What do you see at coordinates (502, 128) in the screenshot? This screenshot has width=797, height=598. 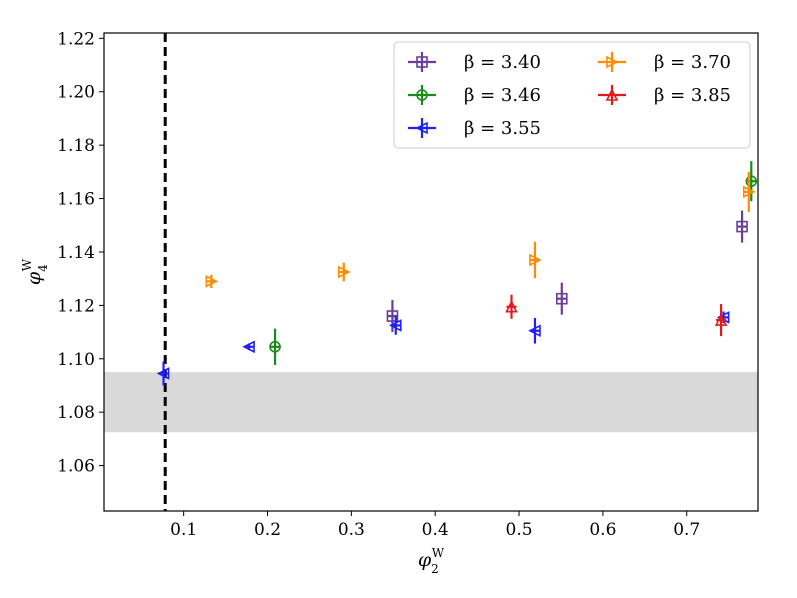 I see `legend-label: β = 3.55` at bounding box center [502, 128].